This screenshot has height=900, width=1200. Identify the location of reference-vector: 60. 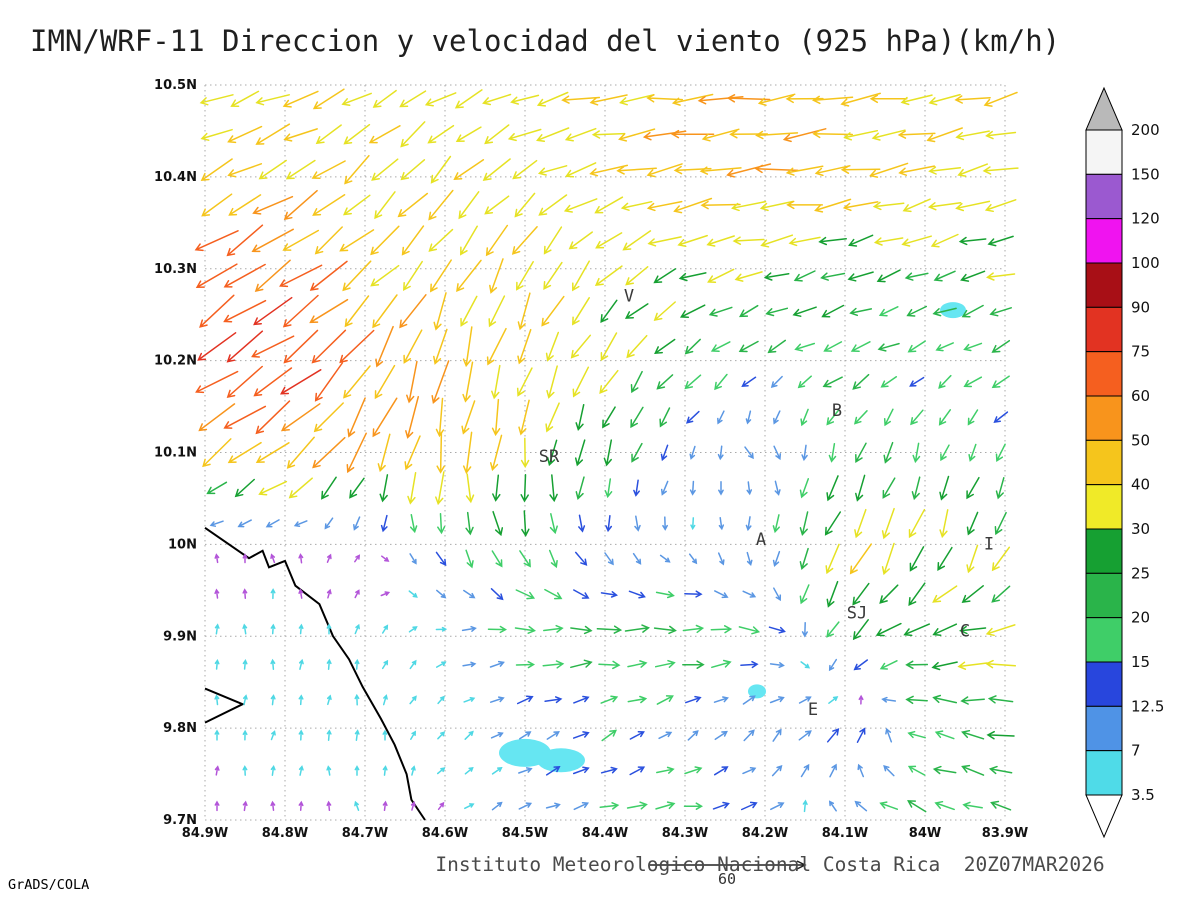
(728, 874).